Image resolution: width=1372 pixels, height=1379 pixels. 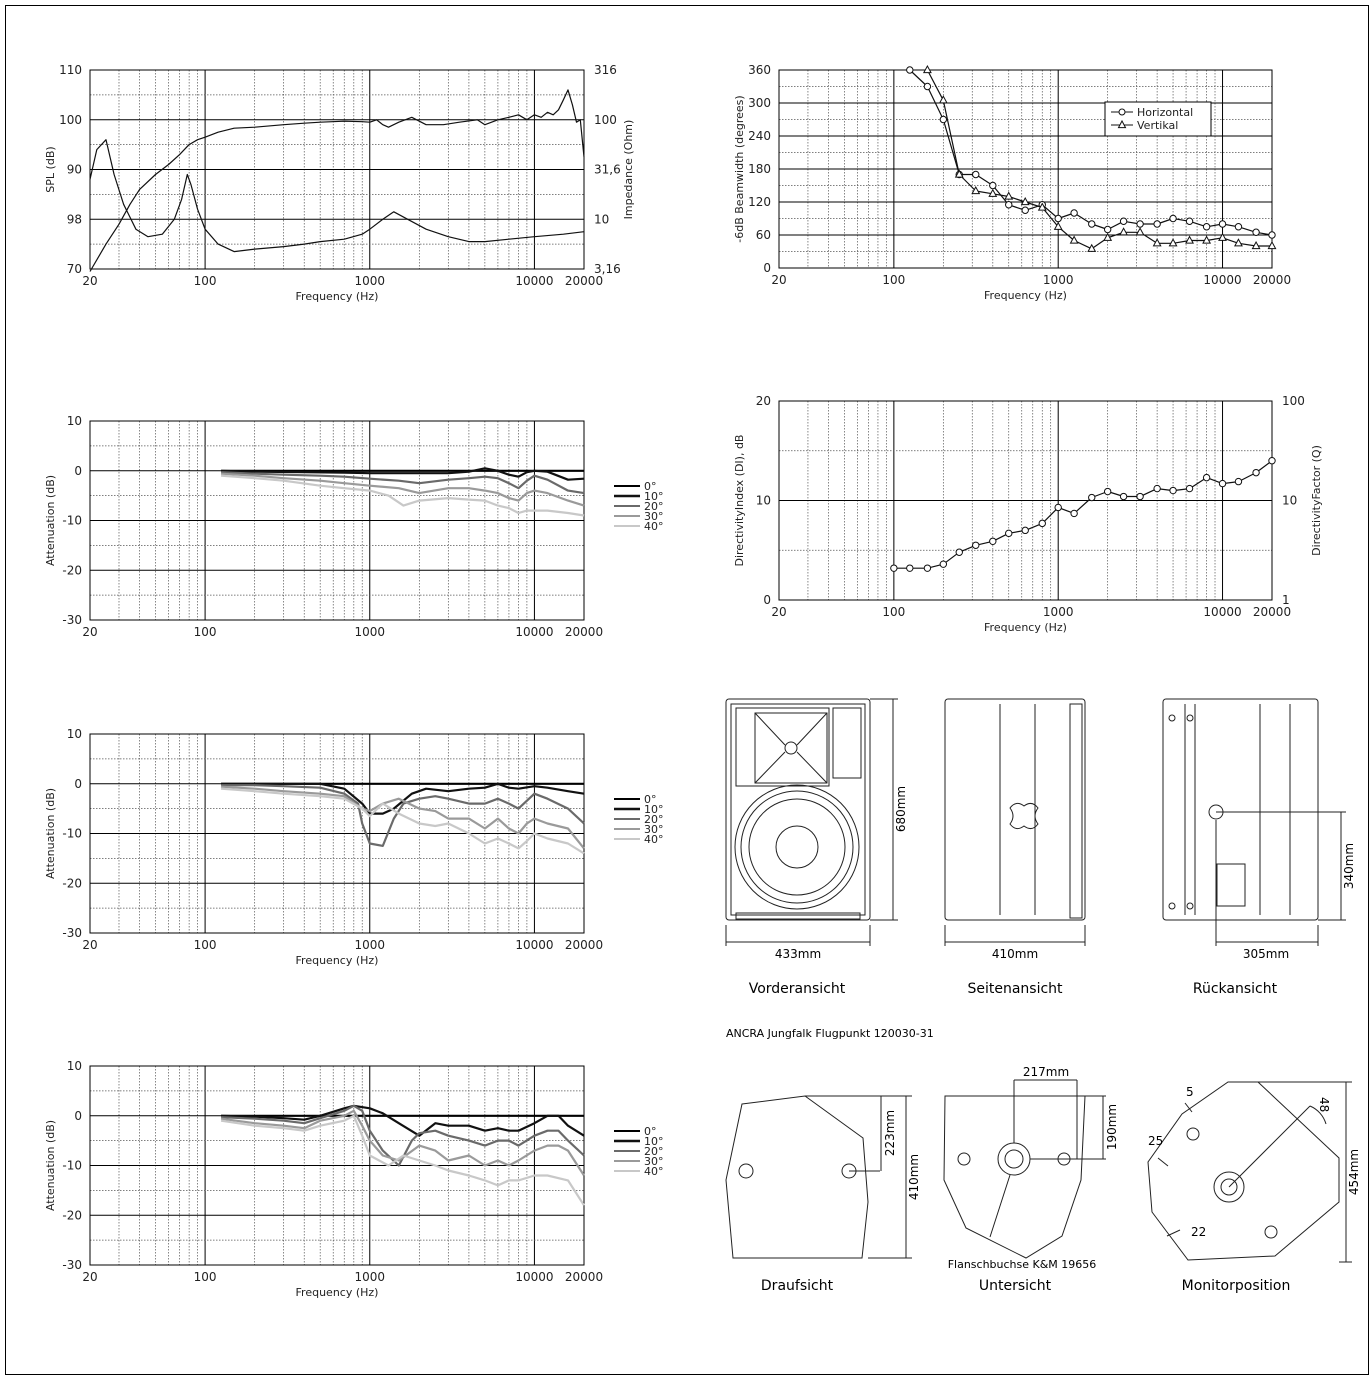 What do you see at coordinates (797, 989) in the screenshot?
I see `front-caption: Vorderansicht` at bounding box center [797, 989].